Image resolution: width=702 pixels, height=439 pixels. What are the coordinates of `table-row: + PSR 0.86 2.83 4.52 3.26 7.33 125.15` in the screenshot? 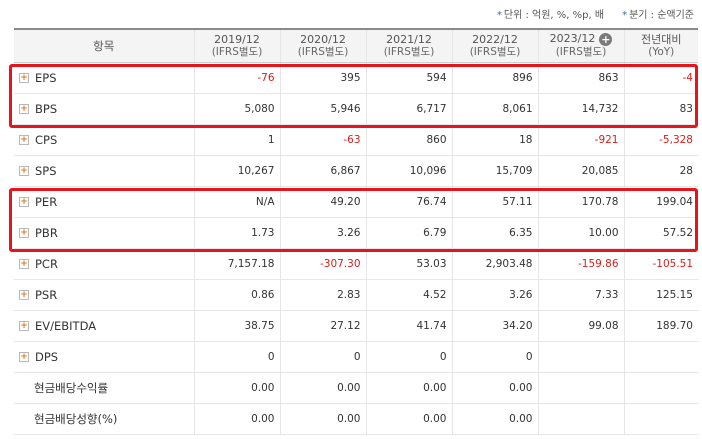 It's located at (356, 295).